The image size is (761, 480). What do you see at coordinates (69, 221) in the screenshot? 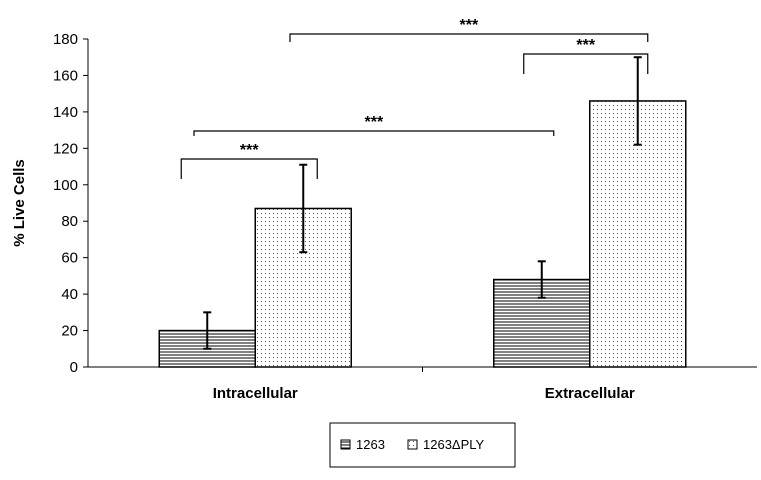
I see `y-tick-label: 80` at bounding box center [69, 221].